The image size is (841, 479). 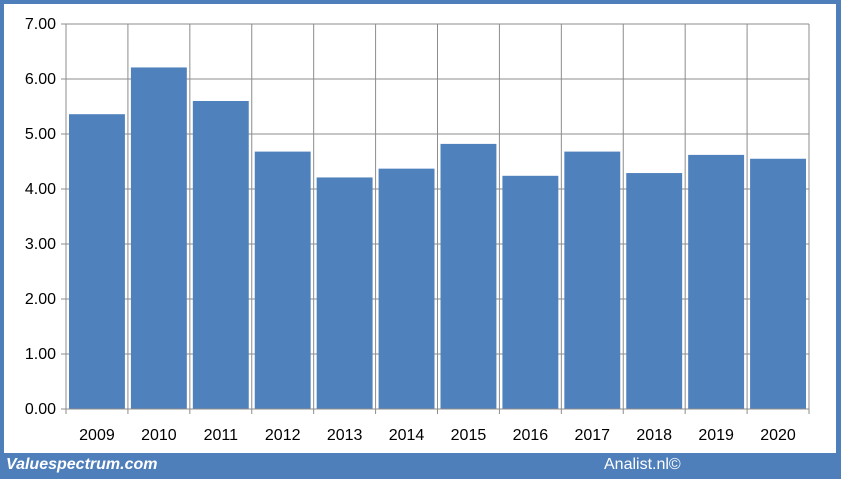 What do you see at coordinates (407, 435) in the screenshot?
I see `x-tick-label: 2014` at bounding box center [407, 435].